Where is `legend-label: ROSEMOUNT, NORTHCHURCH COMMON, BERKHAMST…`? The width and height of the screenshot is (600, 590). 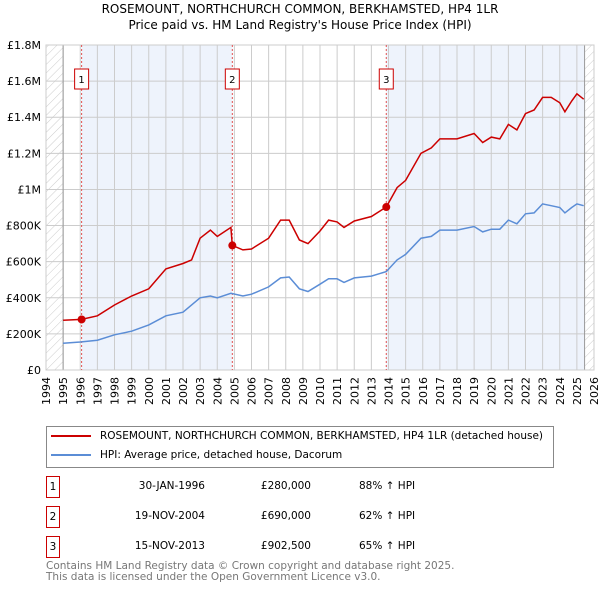
legend-label: ROSEMOUNT, NORTHCHURCH COMMON, BERKHAMST… is located at coordinates (321, 436).